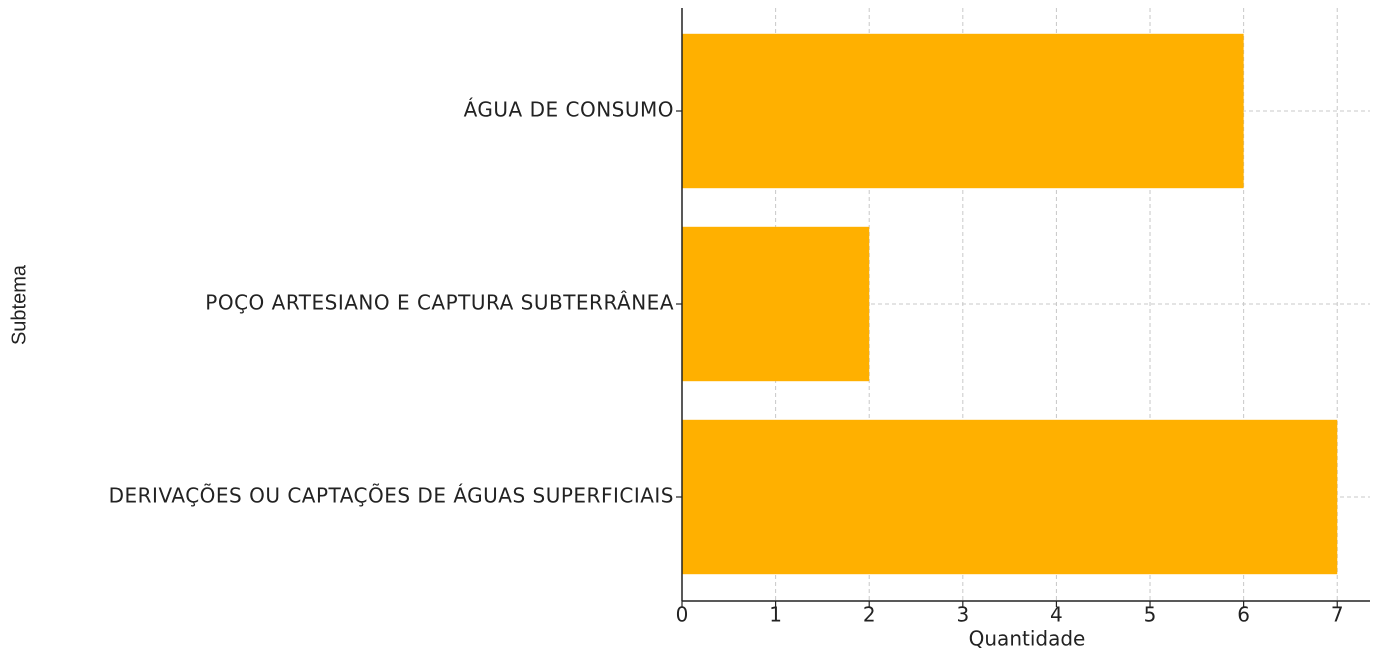 The height and width of the screenshot is (653, 1376). I want to click on x-tick-label: 1, so click(775, 615).